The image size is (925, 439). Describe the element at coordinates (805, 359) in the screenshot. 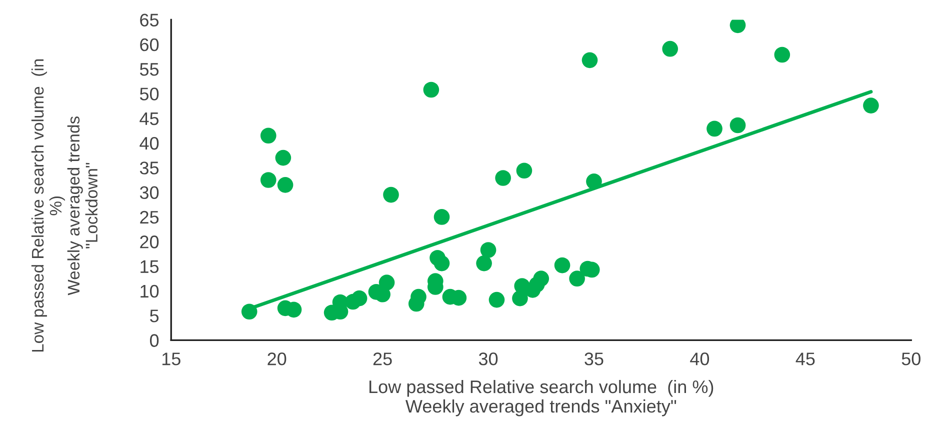

I see `x-tick-label: 45` at that location.